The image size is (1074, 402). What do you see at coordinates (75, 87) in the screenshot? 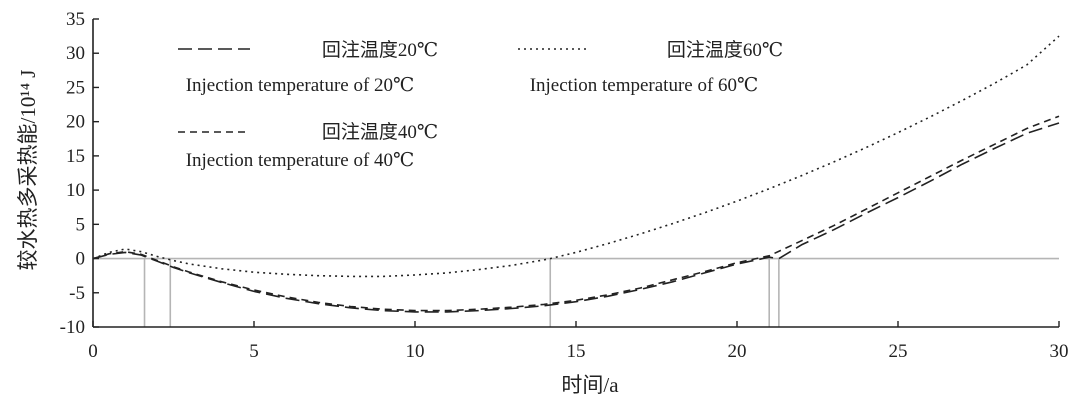
I see `y-tick-label: 25` at bounding box center [75, 87].